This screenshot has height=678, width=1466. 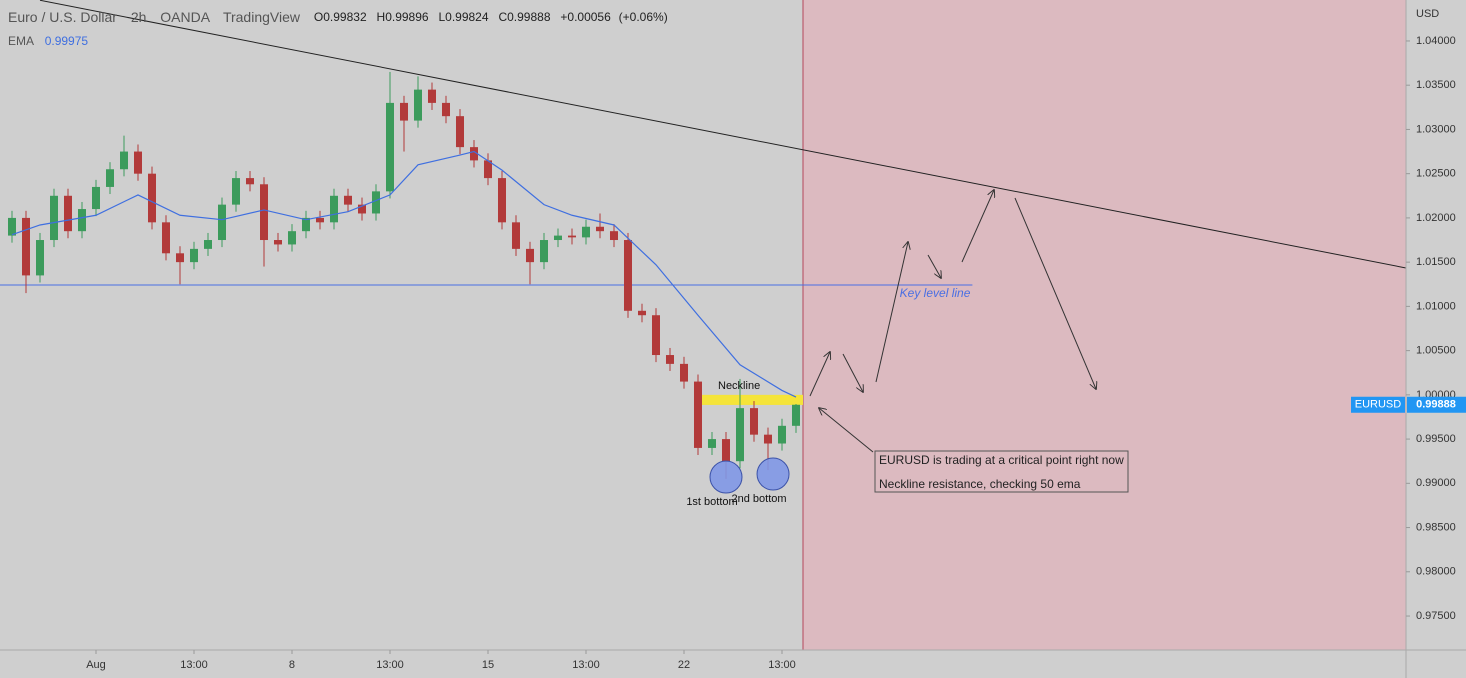 What do you see at coordinates (1436, 483) in the screenshot?
I see `y-tick-label: 0.99000` at bounding box center [1436, 483].